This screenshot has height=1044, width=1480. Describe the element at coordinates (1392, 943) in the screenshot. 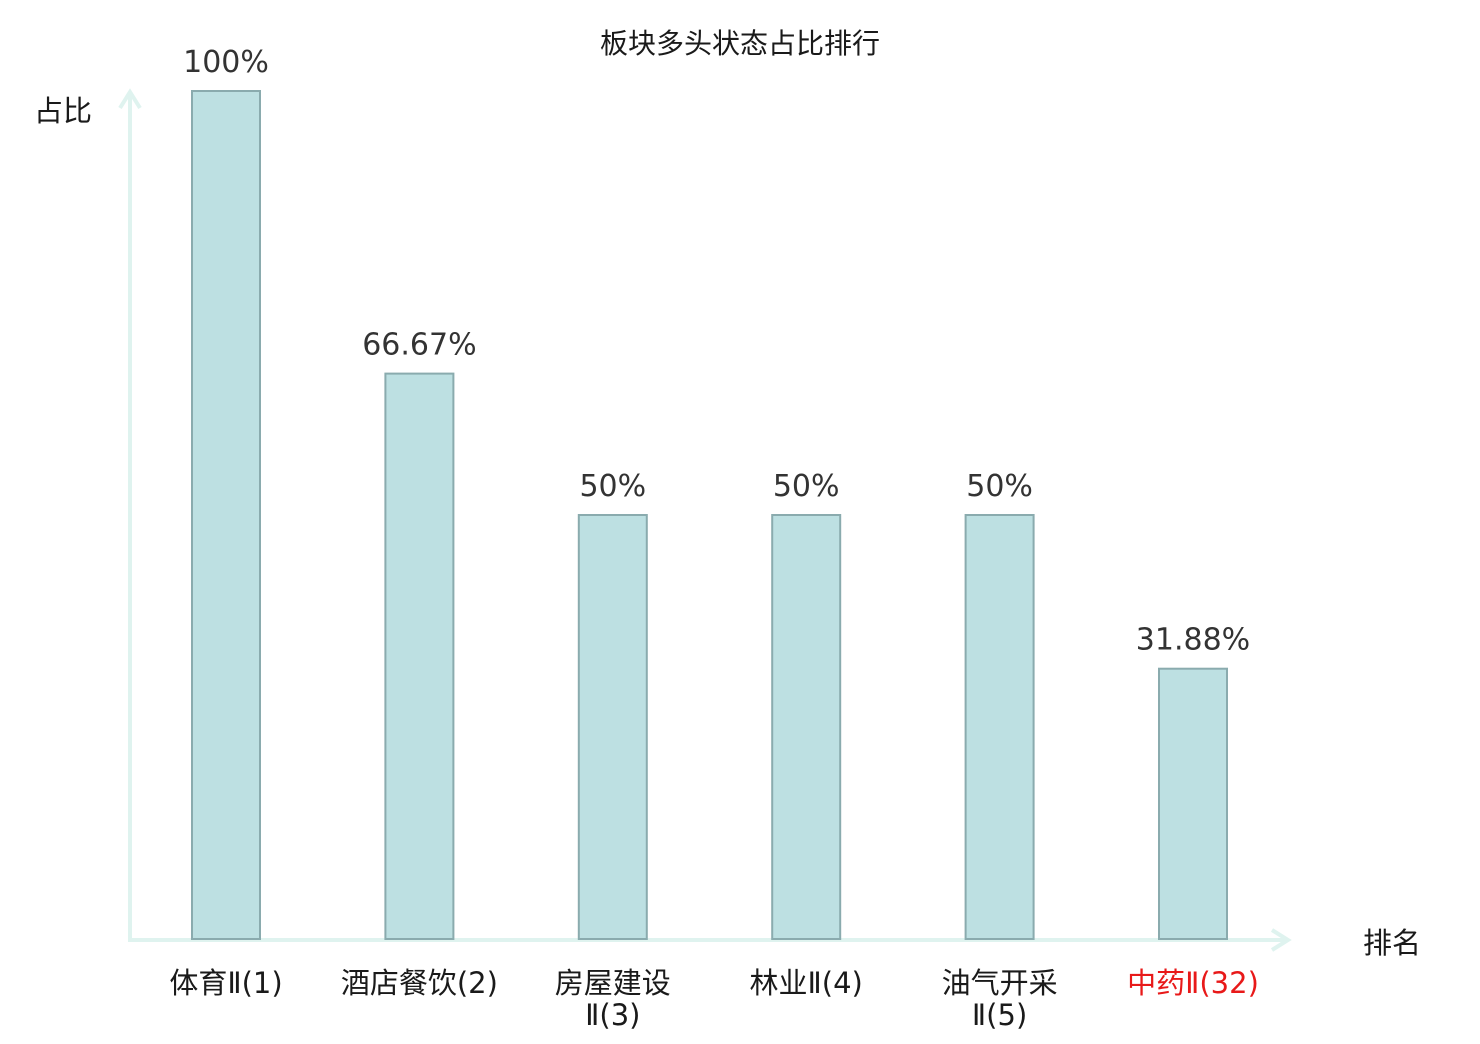

I see `x-axis-label: 排名` at that location.